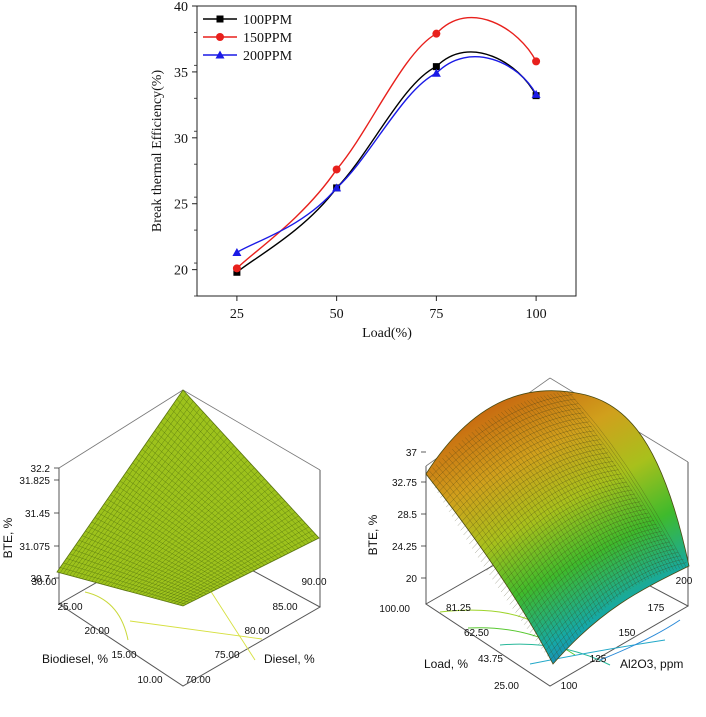 The height and width of the screenshot is (717, 706). Describe the element at coordinates (337, 314) in the screenshot. I see `x-tick-label: 50` at that location.